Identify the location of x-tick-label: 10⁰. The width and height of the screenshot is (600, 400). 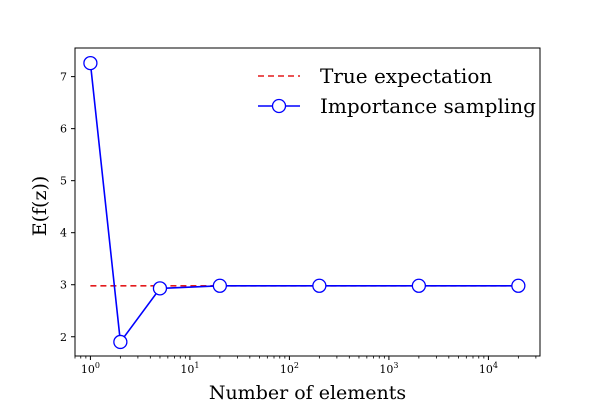
(90, 368).